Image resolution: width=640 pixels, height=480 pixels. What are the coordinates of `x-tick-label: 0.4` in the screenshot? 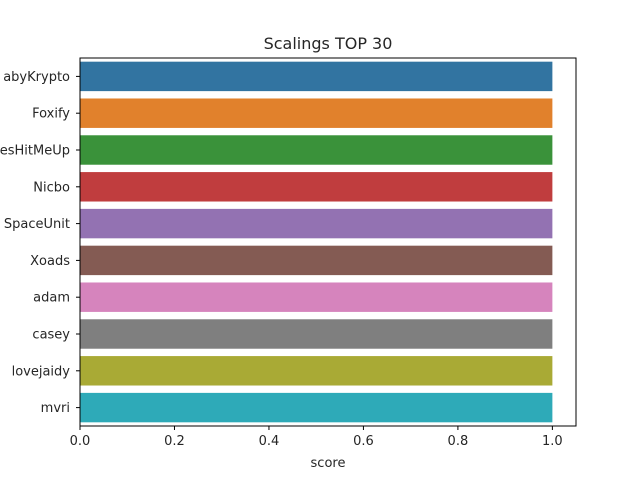 It's located at (269, 441).